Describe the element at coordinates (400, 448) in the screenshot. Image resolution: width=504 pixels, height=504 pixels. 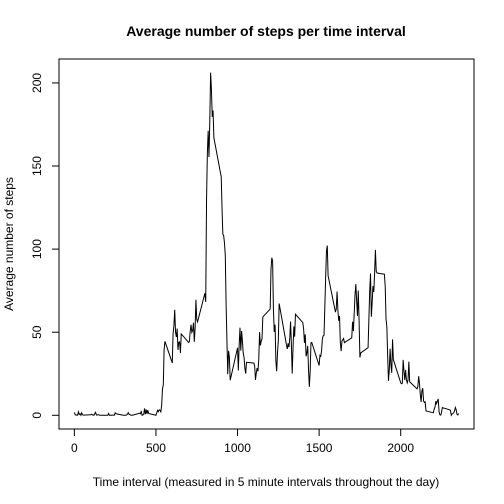
I see `x-tick-label: 2000` at that location.